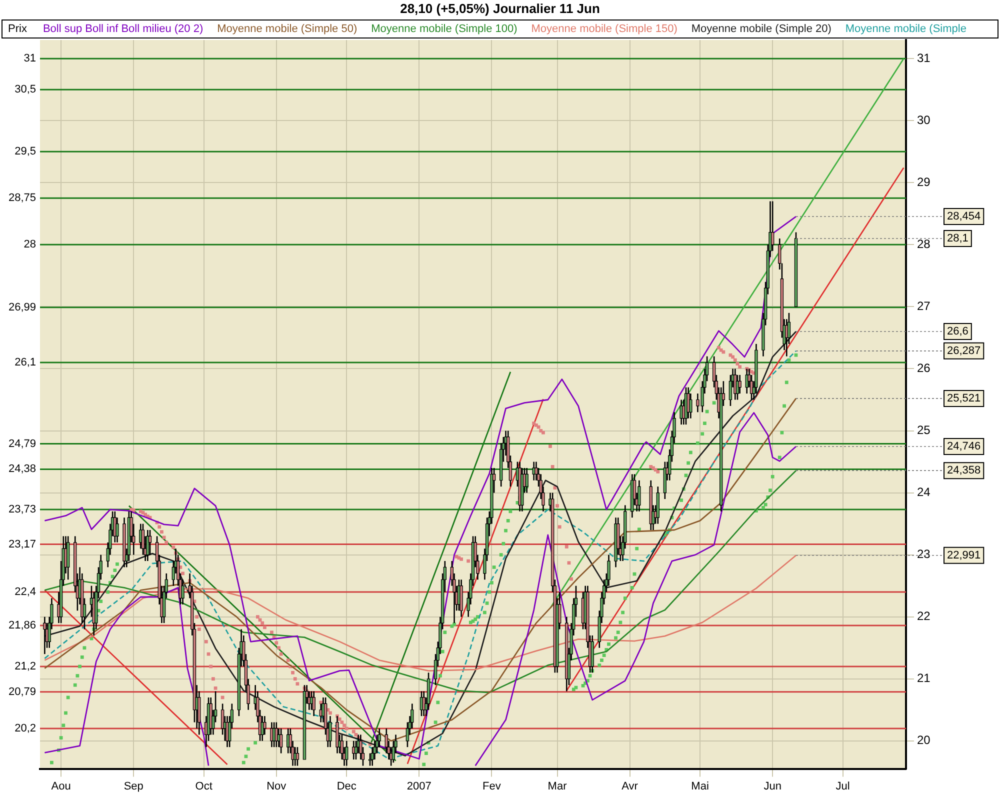  What do you see at coordinates (203, 786) in the screenshot?
I see `x-tick-label: Oct` at bounding box center [203, 786].